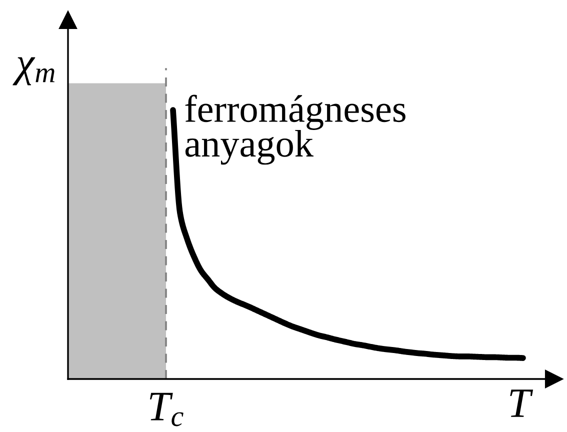  Describe the element at coordinates (167, 409) in the screenshot. I see `text: T$_{c}$` at that location.